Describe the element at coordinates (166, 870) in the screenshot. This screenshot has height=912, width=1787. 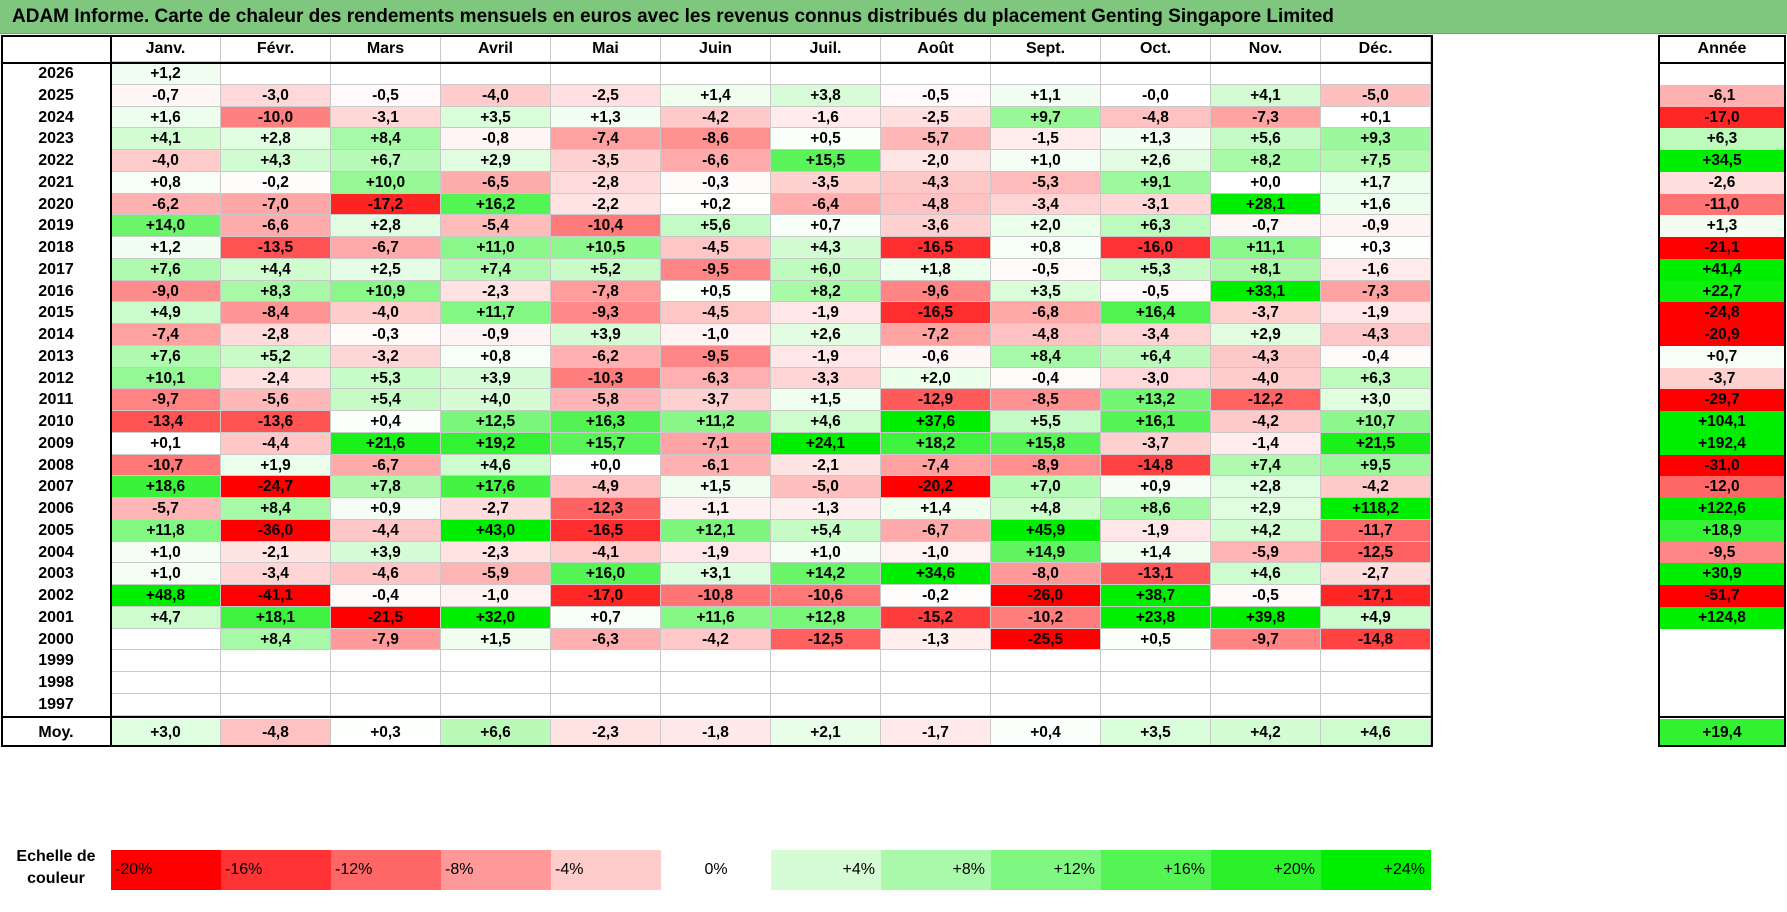
I see `color-scale-cell: -20%` at that location.